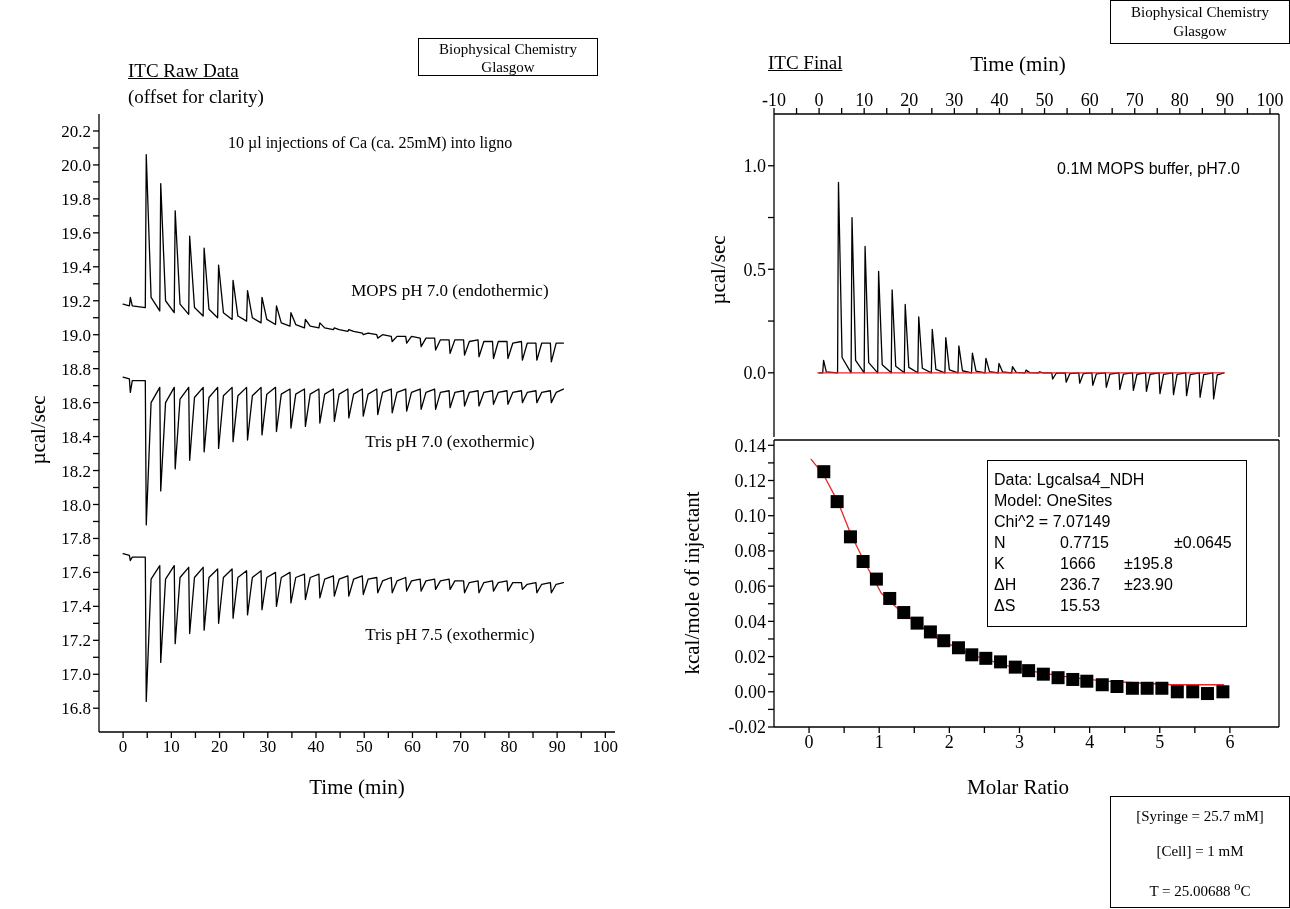 The image size is (1290, 909). Describe the element at coordinates (754, 373) in the screenshot. I see `y-tick-label: 0.0` at that location.